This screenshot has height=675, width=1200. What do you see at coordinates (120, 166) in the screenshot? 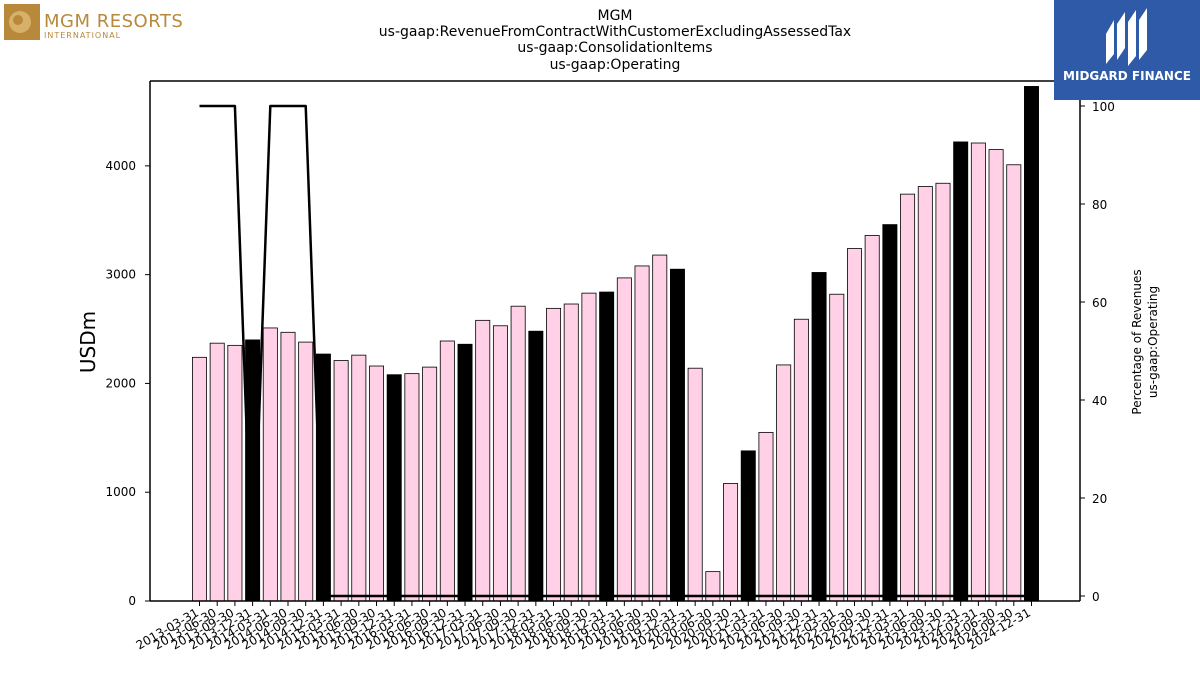
I see `y-tick-label-4000: 4000` at bounding box center [120, 166].